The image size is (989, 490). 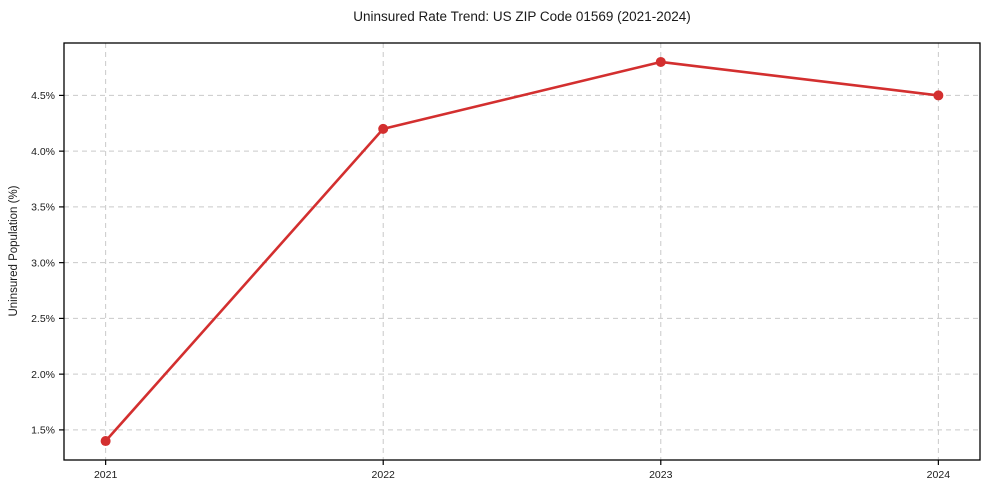 What do you see at coordinates (43, 208) in the screenshot?
I see `y-tick-label: 3.5%` at bounding box center [43, 208].